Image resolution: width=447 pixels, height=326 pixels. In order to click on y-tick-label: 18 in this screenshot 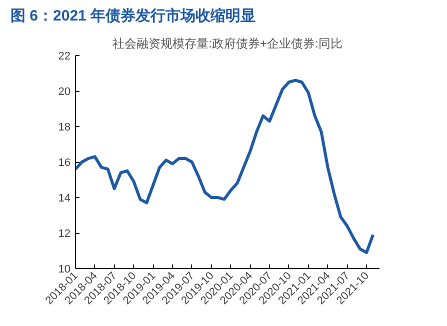, I will do `click(64, 128)`.